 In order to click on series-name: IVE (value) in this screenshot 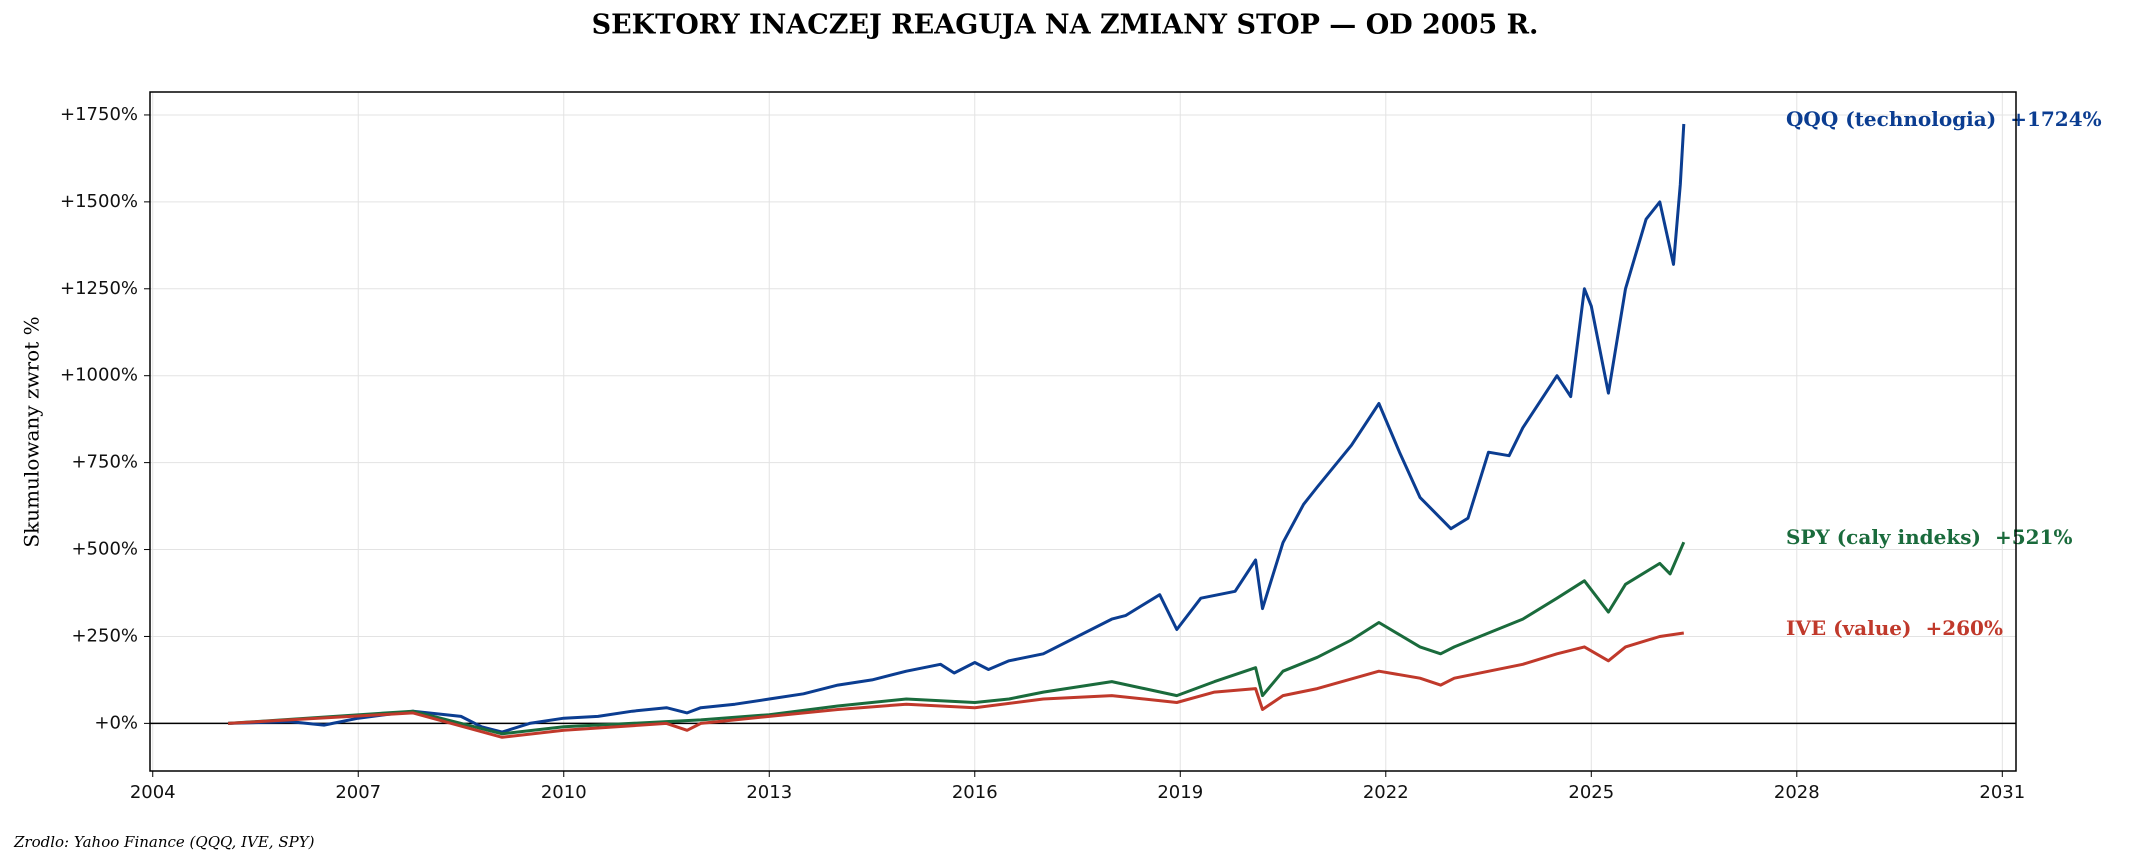, I will do `click(1848, 627)`.